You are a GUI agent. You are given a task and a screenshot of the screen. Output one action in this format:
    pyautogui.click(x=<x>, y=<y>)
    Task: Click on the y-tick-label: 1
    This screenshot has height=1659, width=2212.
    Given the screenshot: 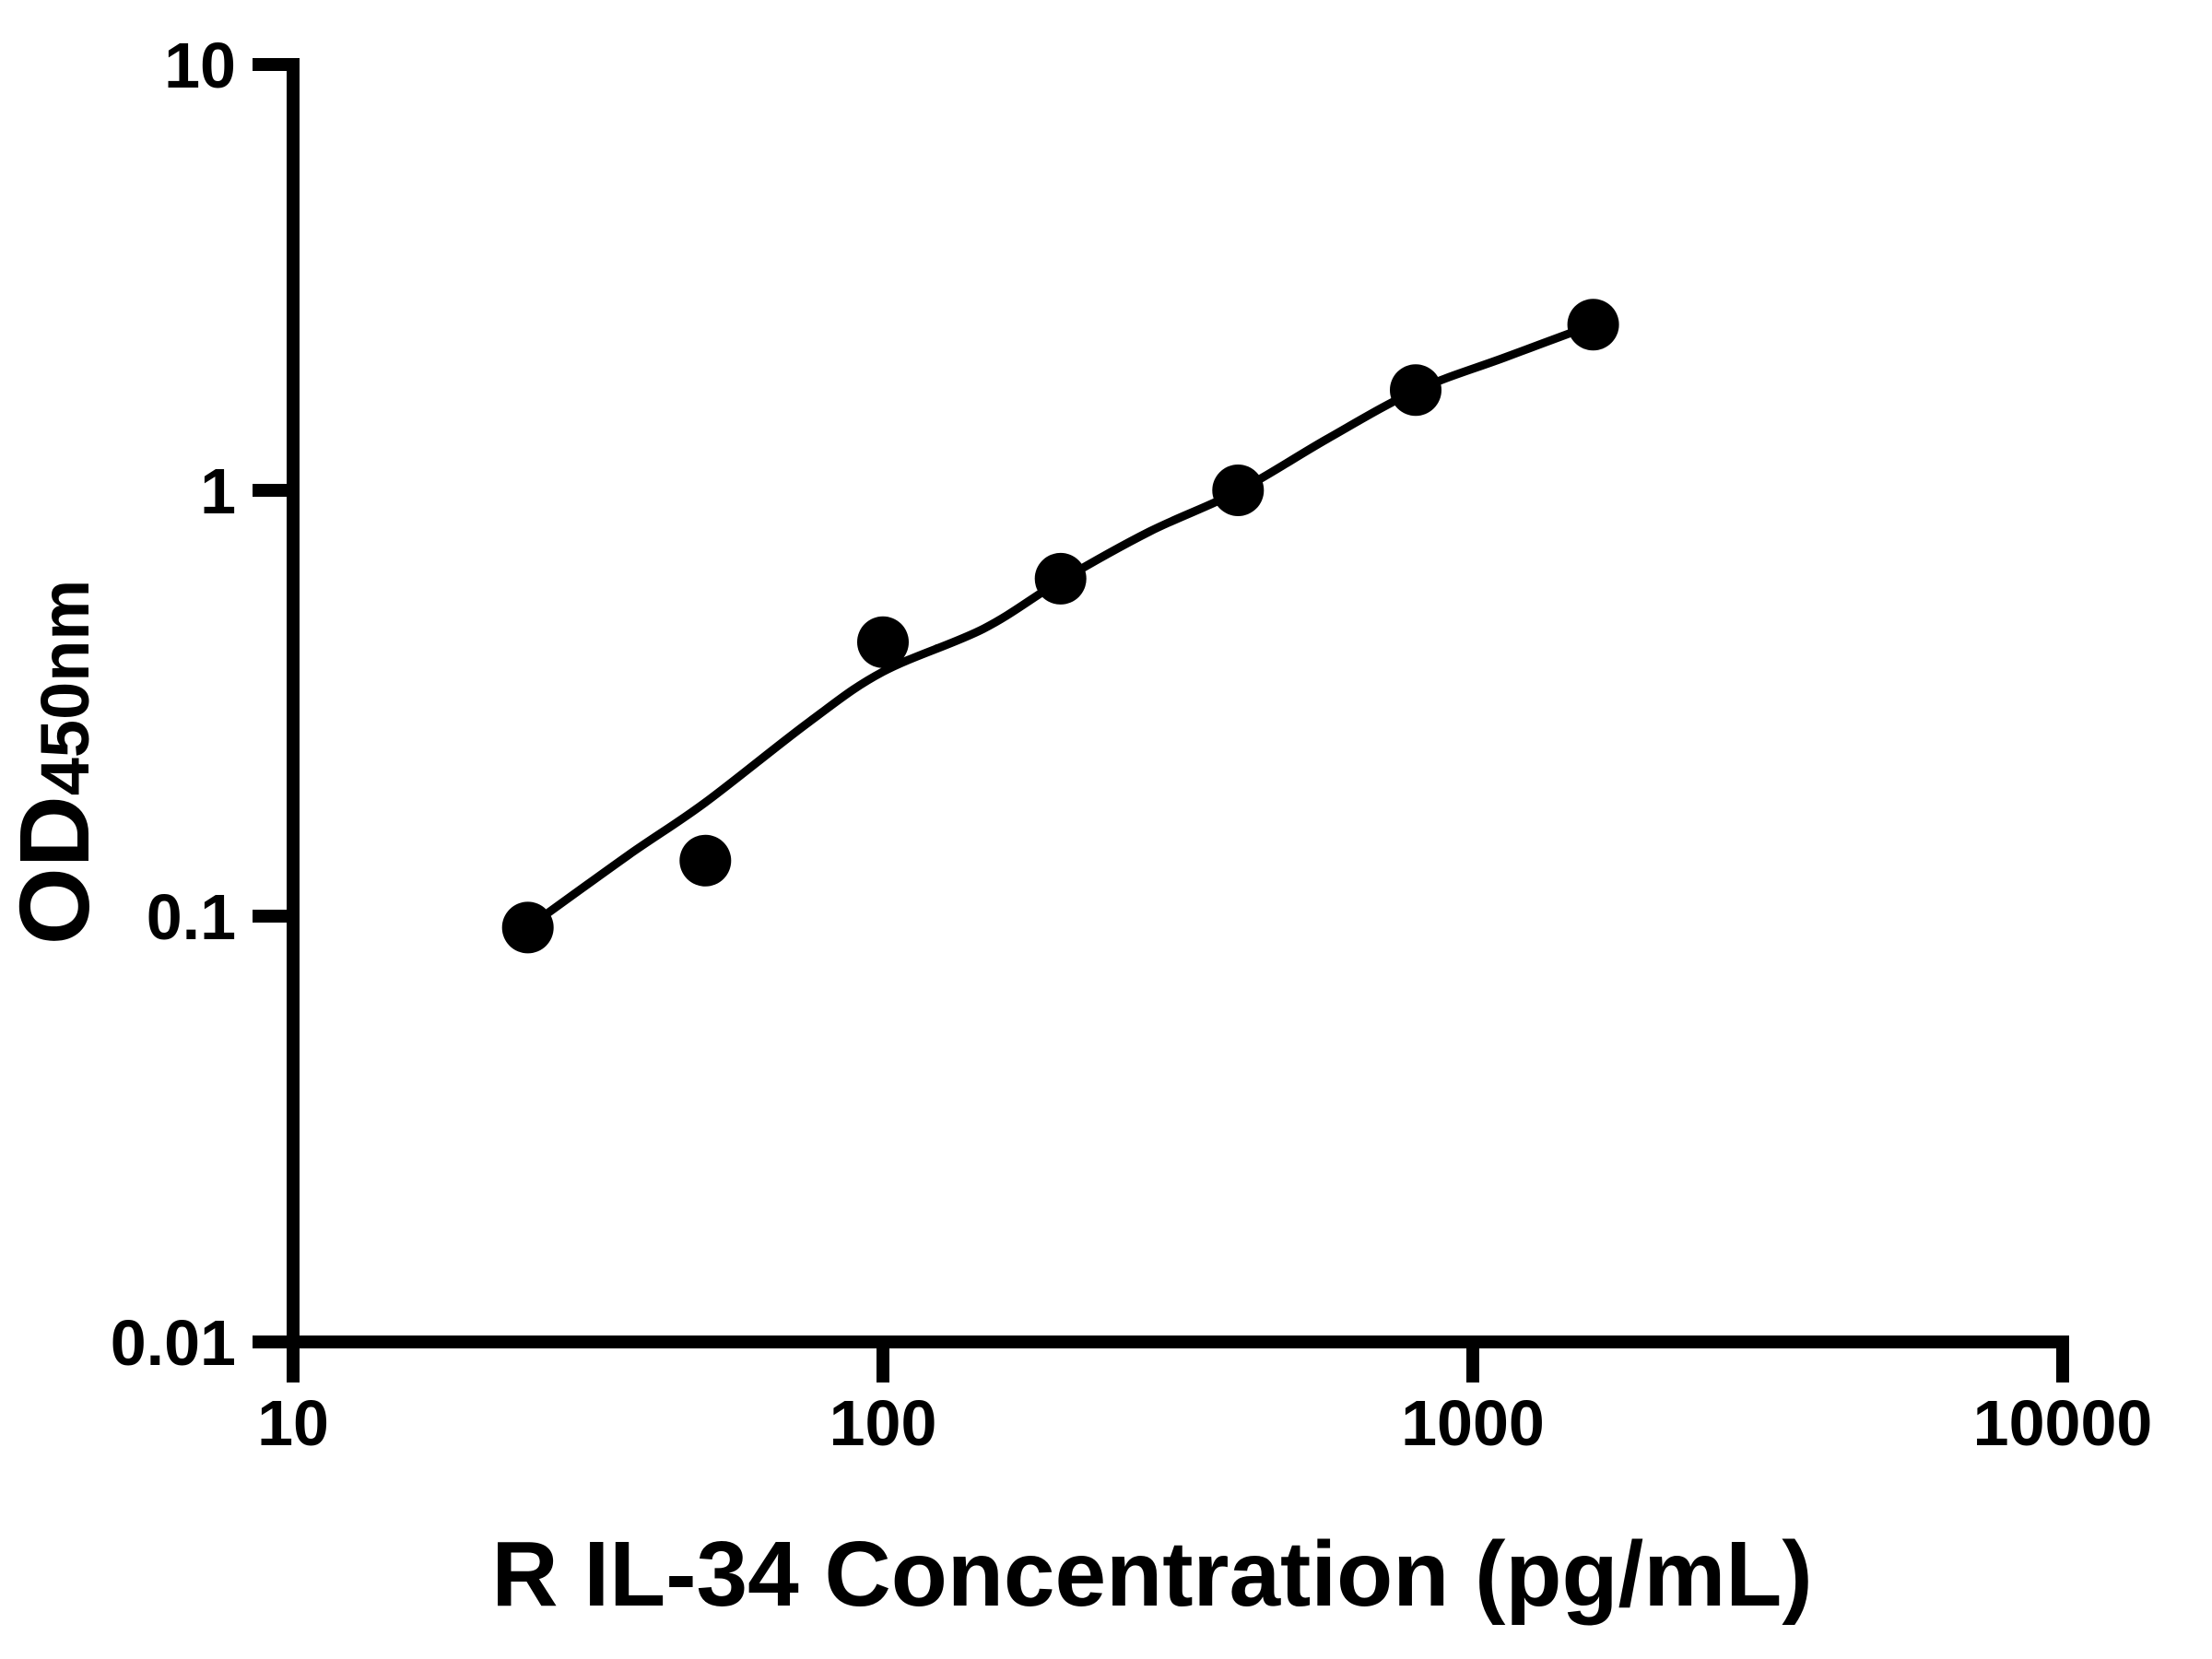 What is the action you would take?
    pyautogui.click(x=218, y=491)
    